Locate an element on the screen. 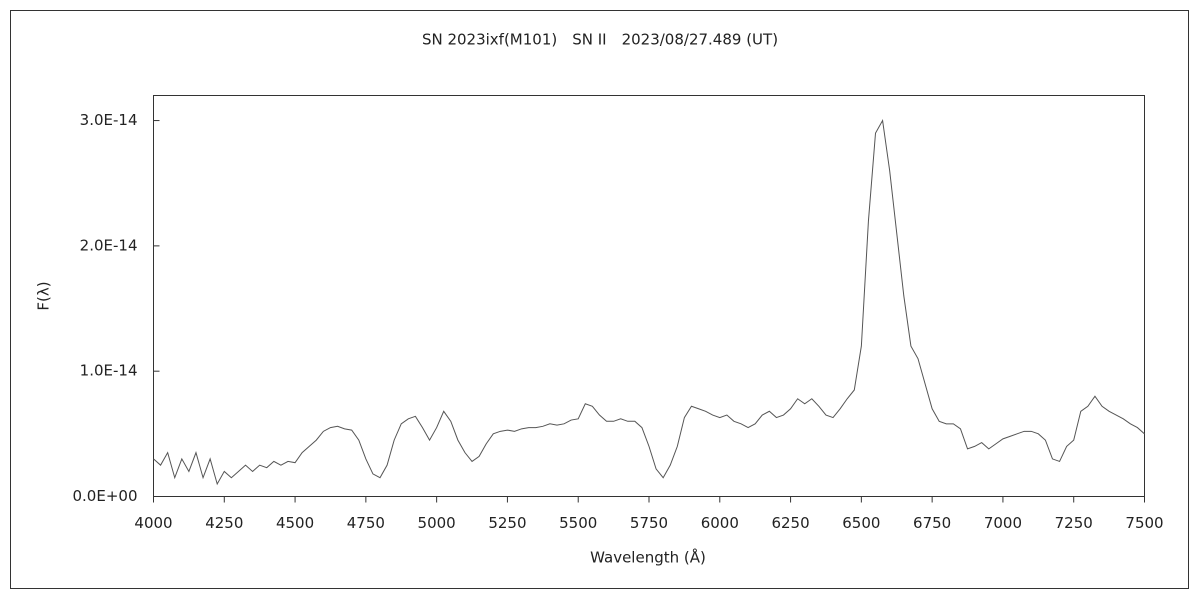 Image resolution: width=1200 pixels, height=600 pixels. x-tick-label: 7000 is located at coordinates (1003, 523).